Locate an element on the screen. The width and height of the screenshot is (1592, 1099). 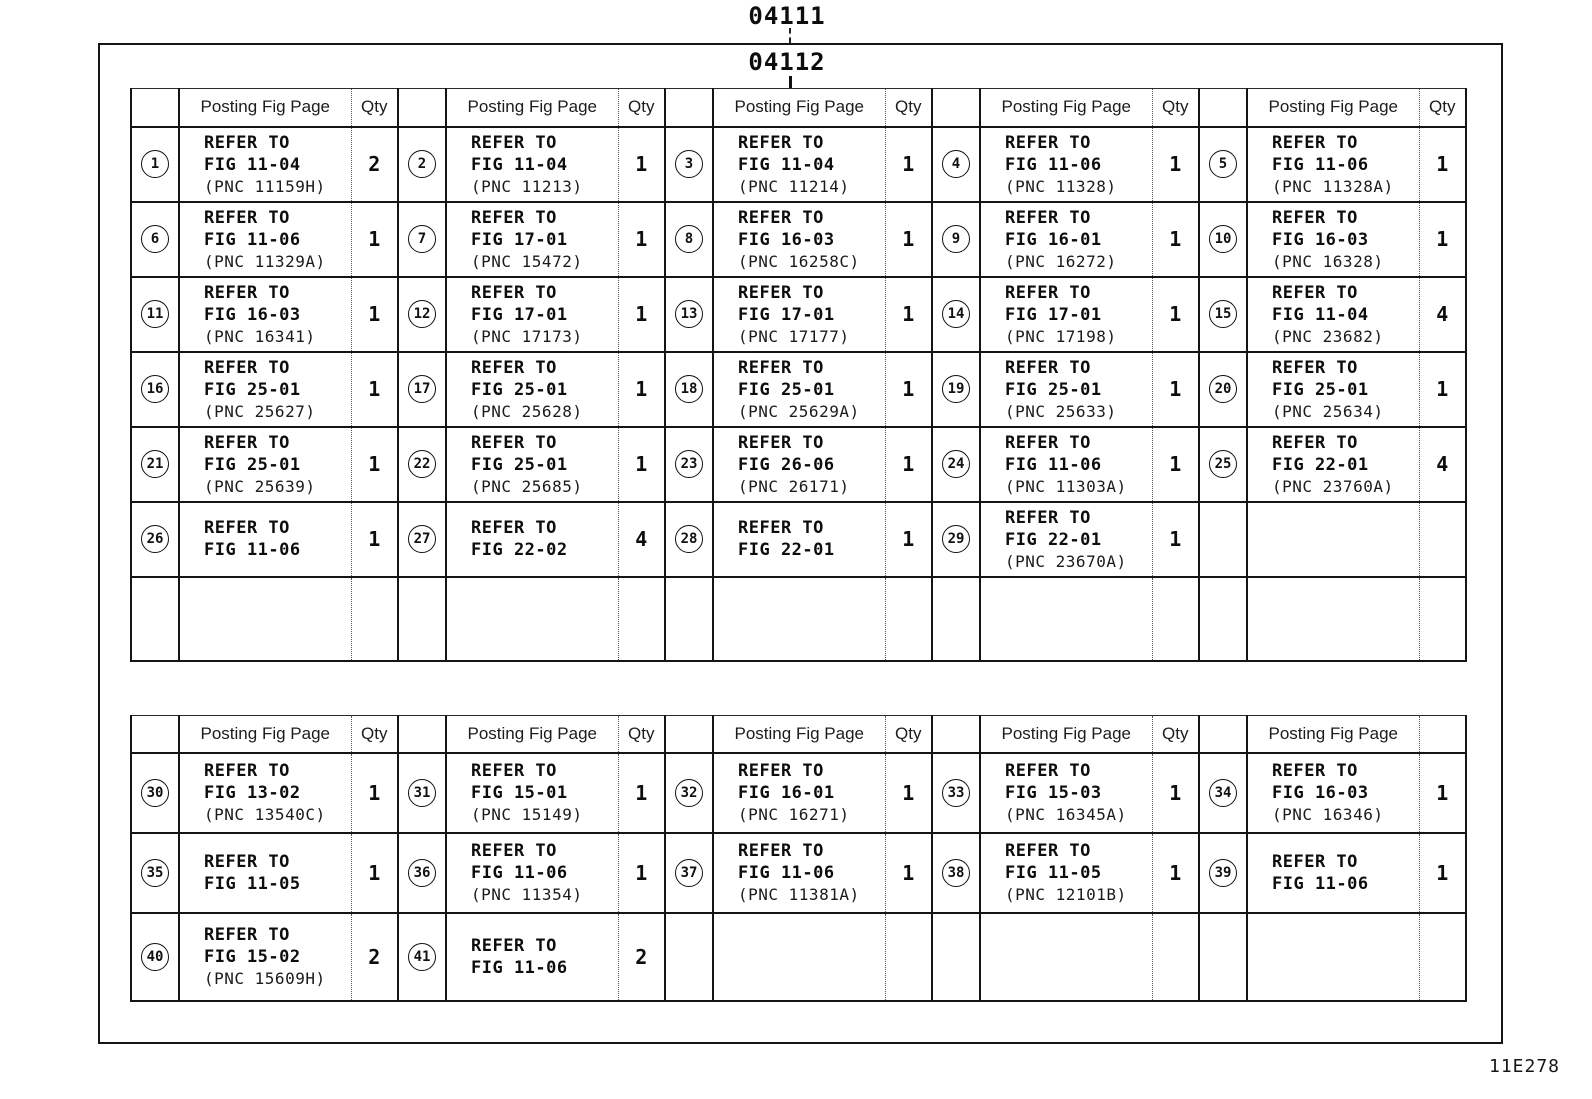
item-number-cell: 23 is located at coordinates (689, 464).